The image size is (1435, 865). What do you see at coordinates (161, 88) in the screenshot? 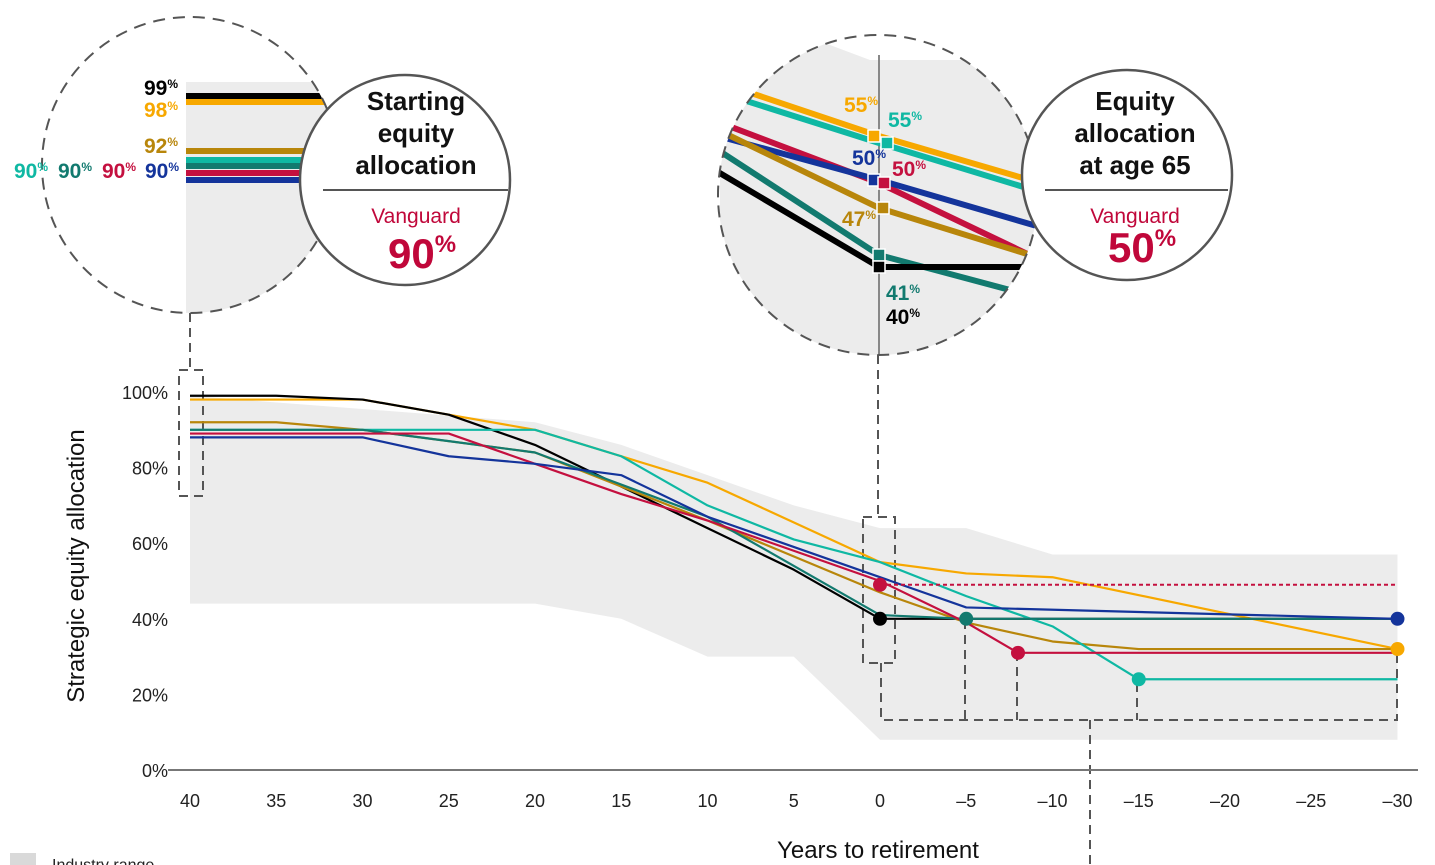
I see `start-allocation-label: 99%` at bounding box center [161, 88].